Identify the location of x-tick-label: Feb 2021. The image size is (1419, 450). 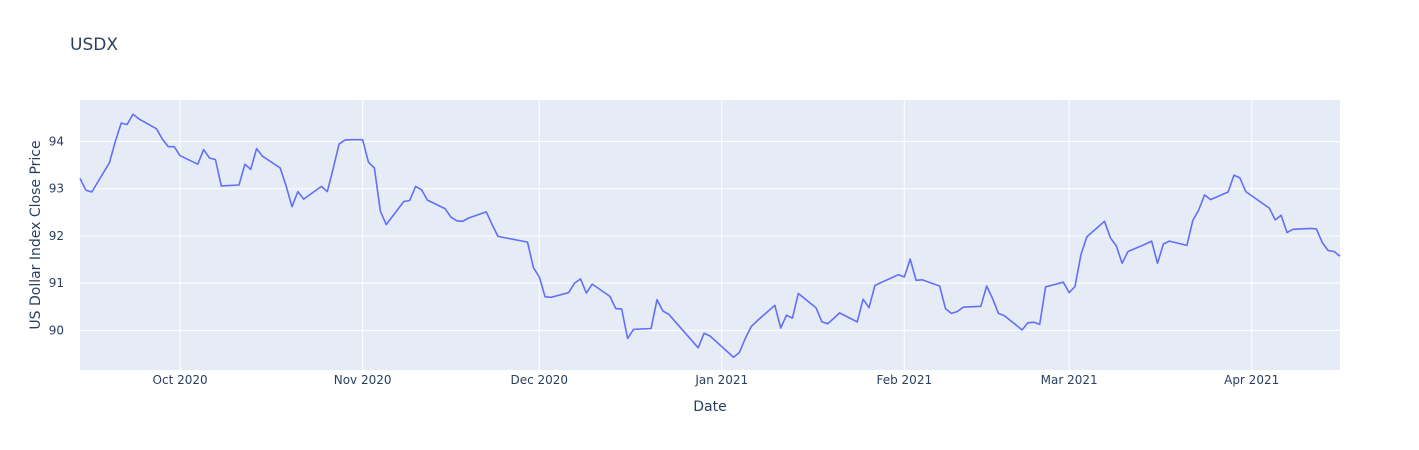
(904, 380).